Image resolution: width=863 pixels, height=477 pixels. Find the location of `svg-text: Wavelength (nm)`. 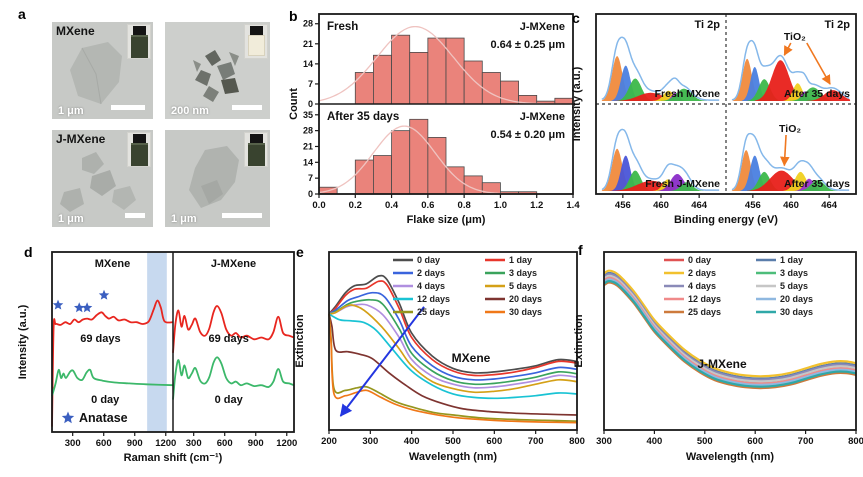

svg-text: Wavelength (nm) is located at coordinates (730, 457).